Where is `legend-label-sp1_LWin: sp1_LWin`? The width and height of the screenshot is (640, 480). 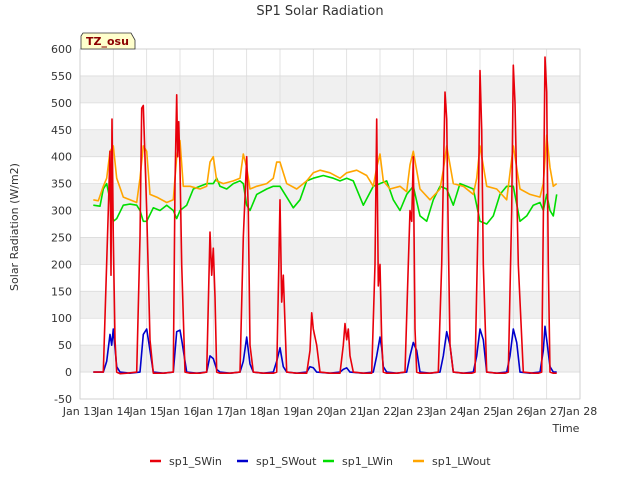 legend-label-sp1_LWin: sp1_LWin is located at coordinates (367, 461).